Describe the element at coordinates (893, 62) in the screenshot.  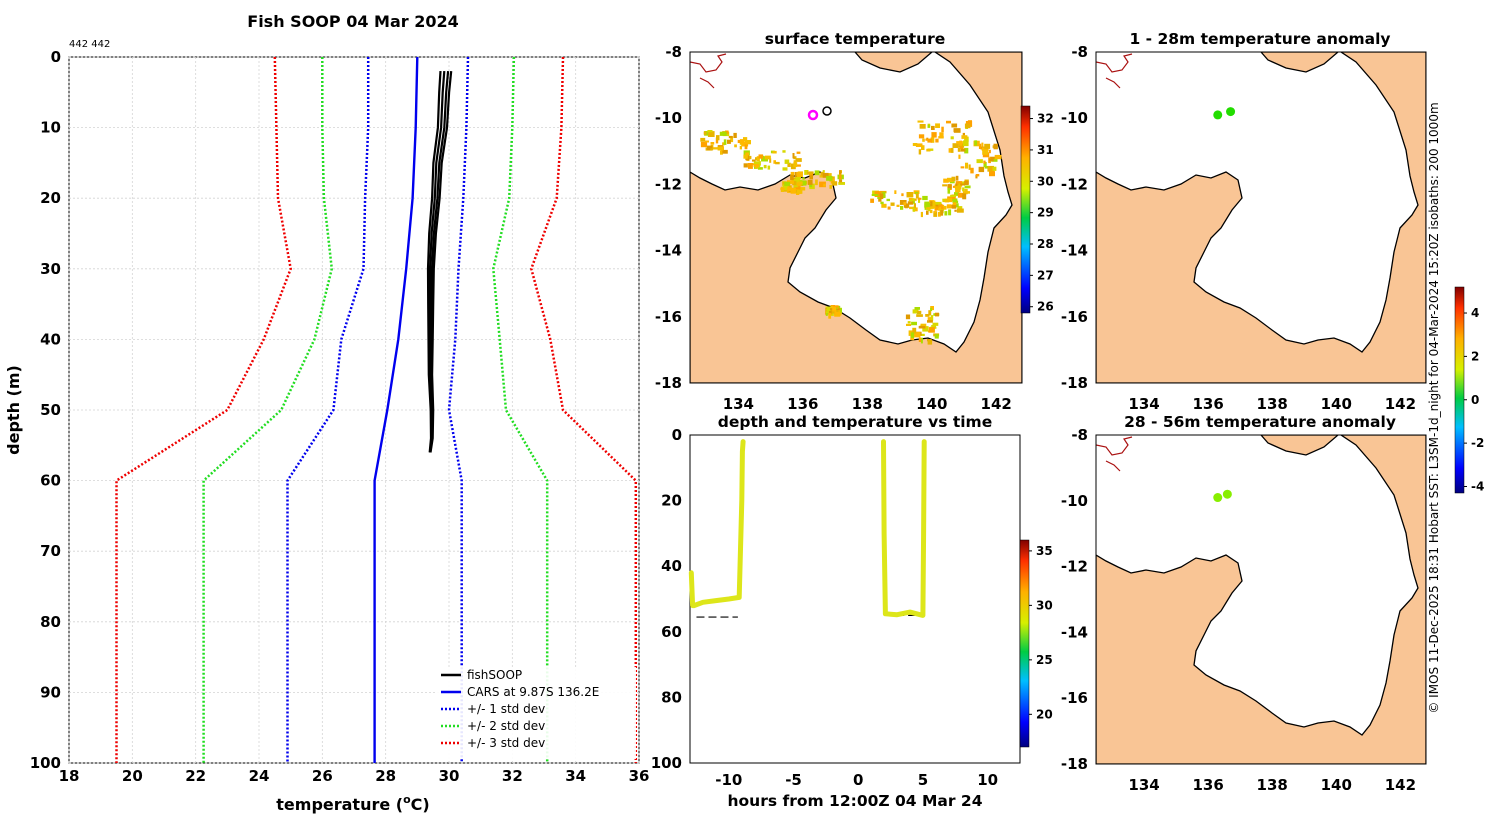
I see `land-northeast` at that location.